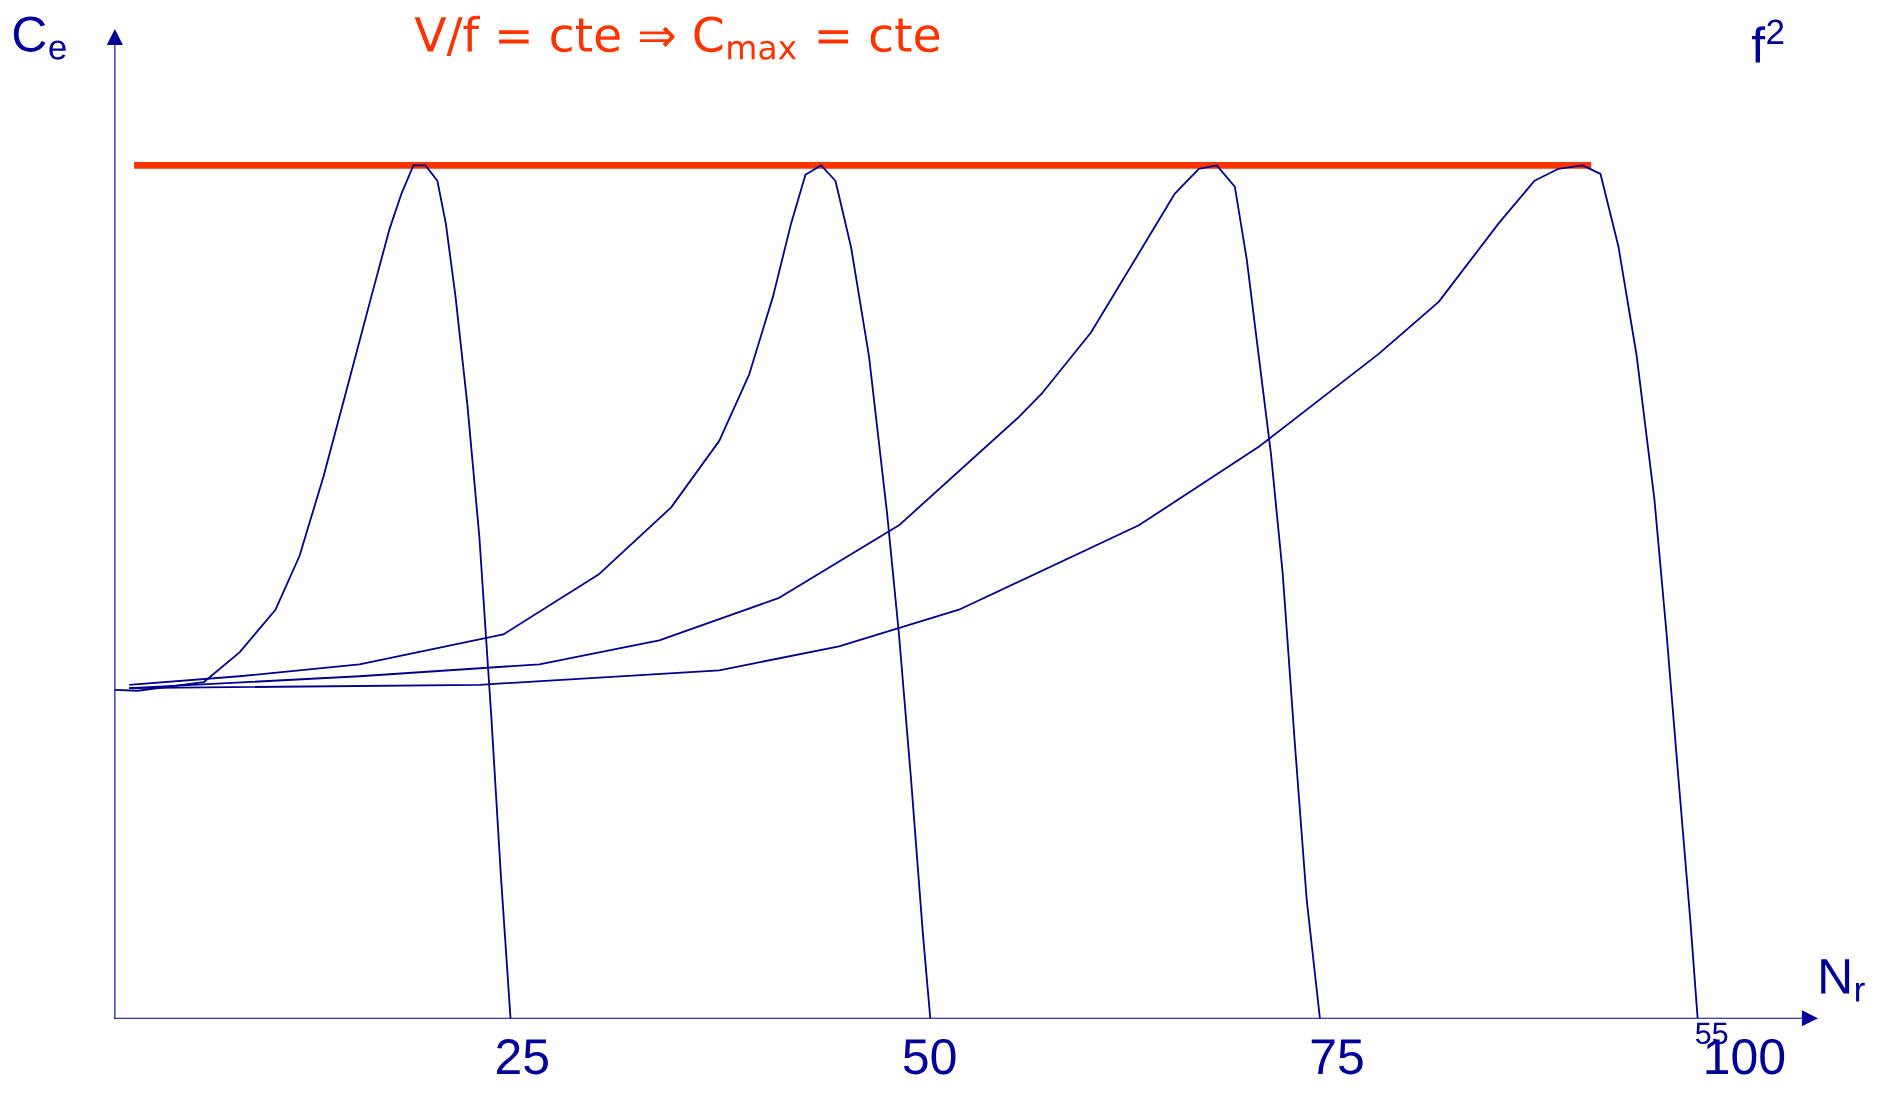  What do you see at coordinates (522, 1057) in the screenshot?
I see `x-tick-label: 25` at bounding box center [522, 1057].